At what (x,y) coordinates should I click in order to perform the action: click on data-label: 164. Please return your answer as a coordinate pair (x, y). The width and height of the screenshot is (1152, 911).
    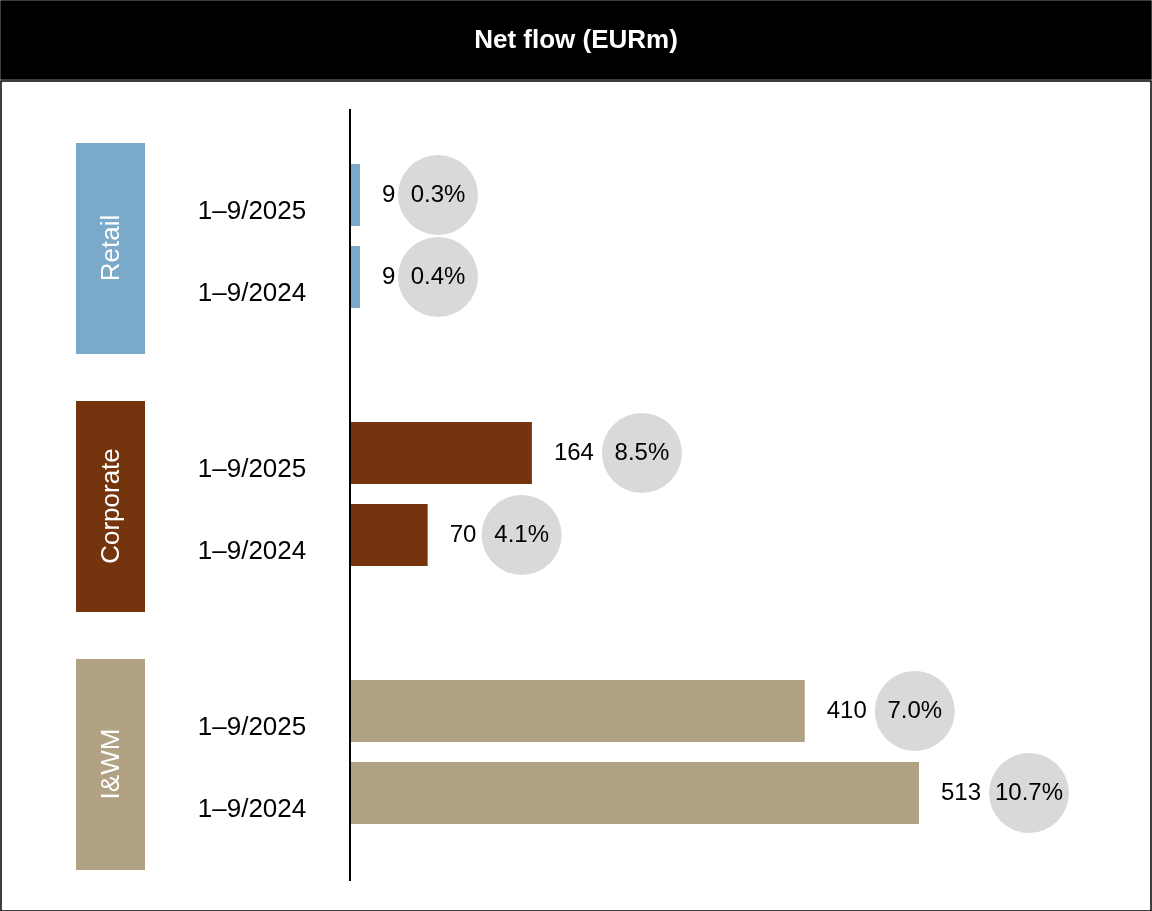
    Looking at the image, I should click on (573, 451).